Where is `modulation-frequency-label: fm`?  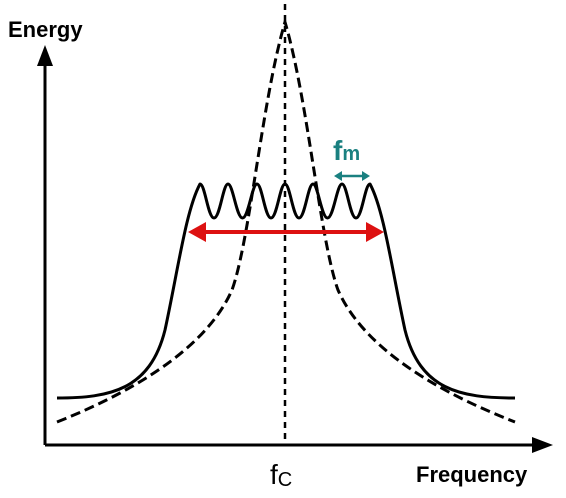 modulation-frequency-label: fm is located at coordinates (346, 150).